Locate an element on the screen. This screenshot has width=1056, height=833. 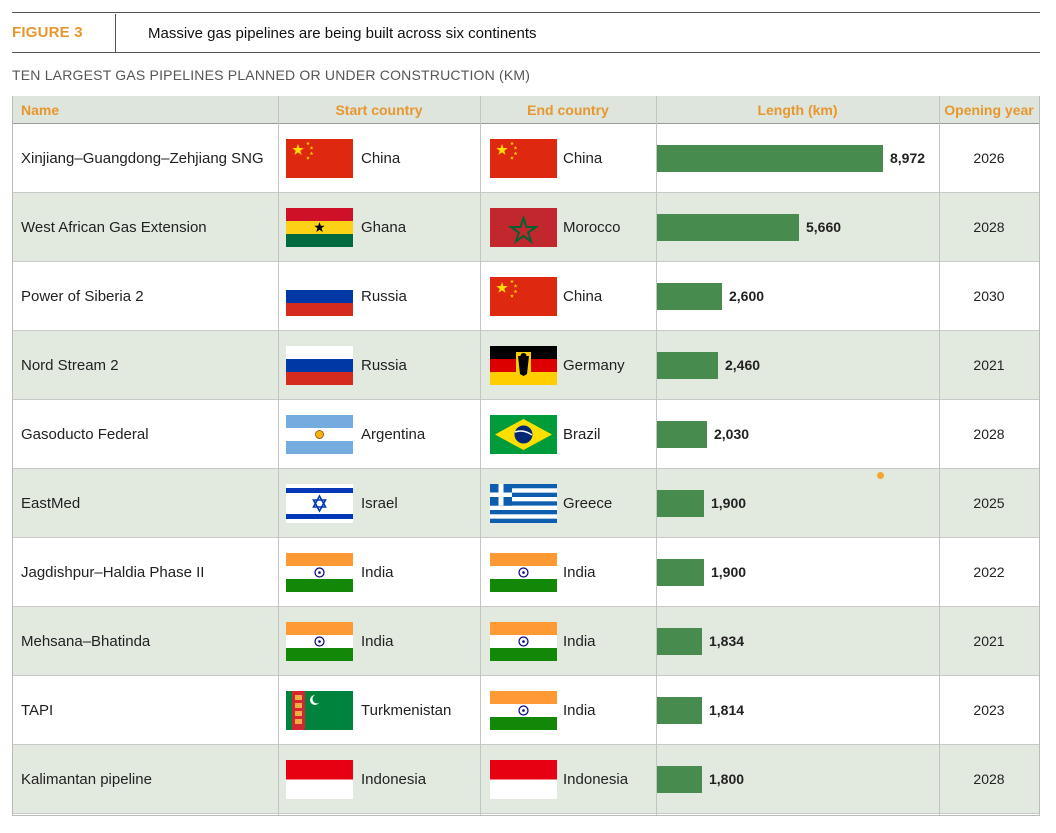
pipeline-name: Nord Stream 2 is located at coordinates (70, 365).